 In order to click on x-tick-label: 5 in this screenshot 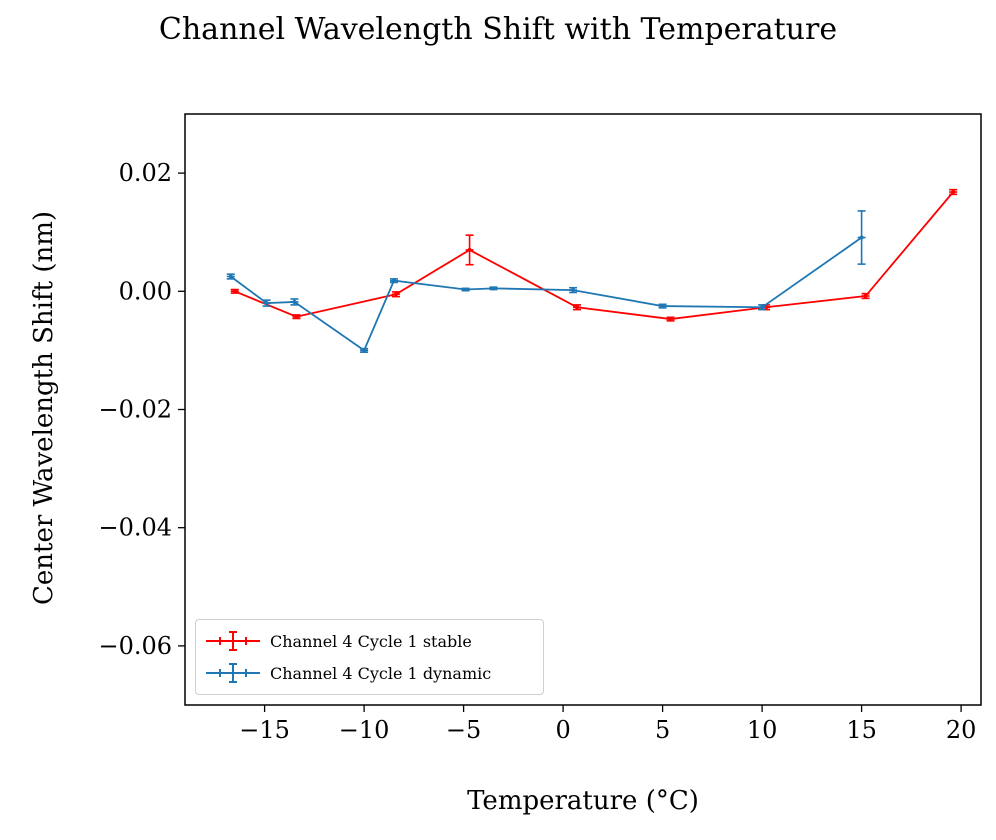, I will do `click(662, 730)`.